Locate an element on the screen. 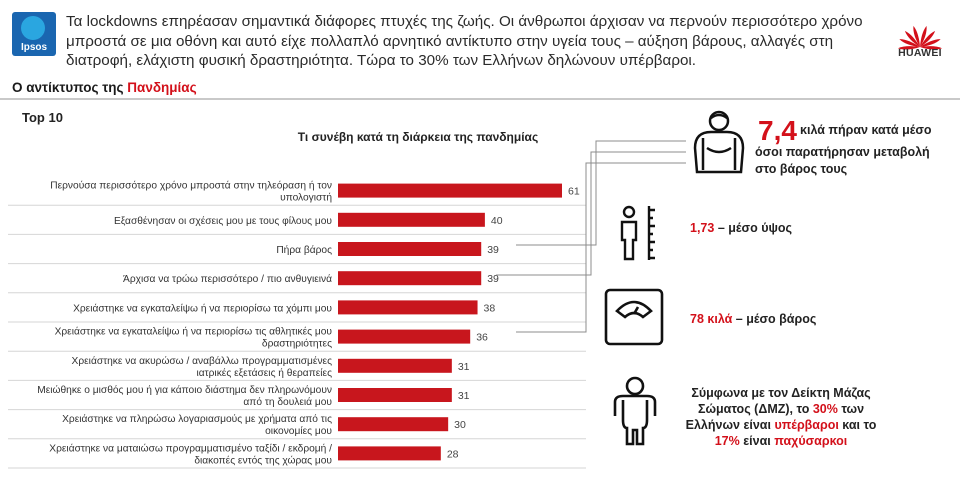 The width and height of the screenshot is (960, 502). huawei-logo-icon is located at coordinates (920, 37).